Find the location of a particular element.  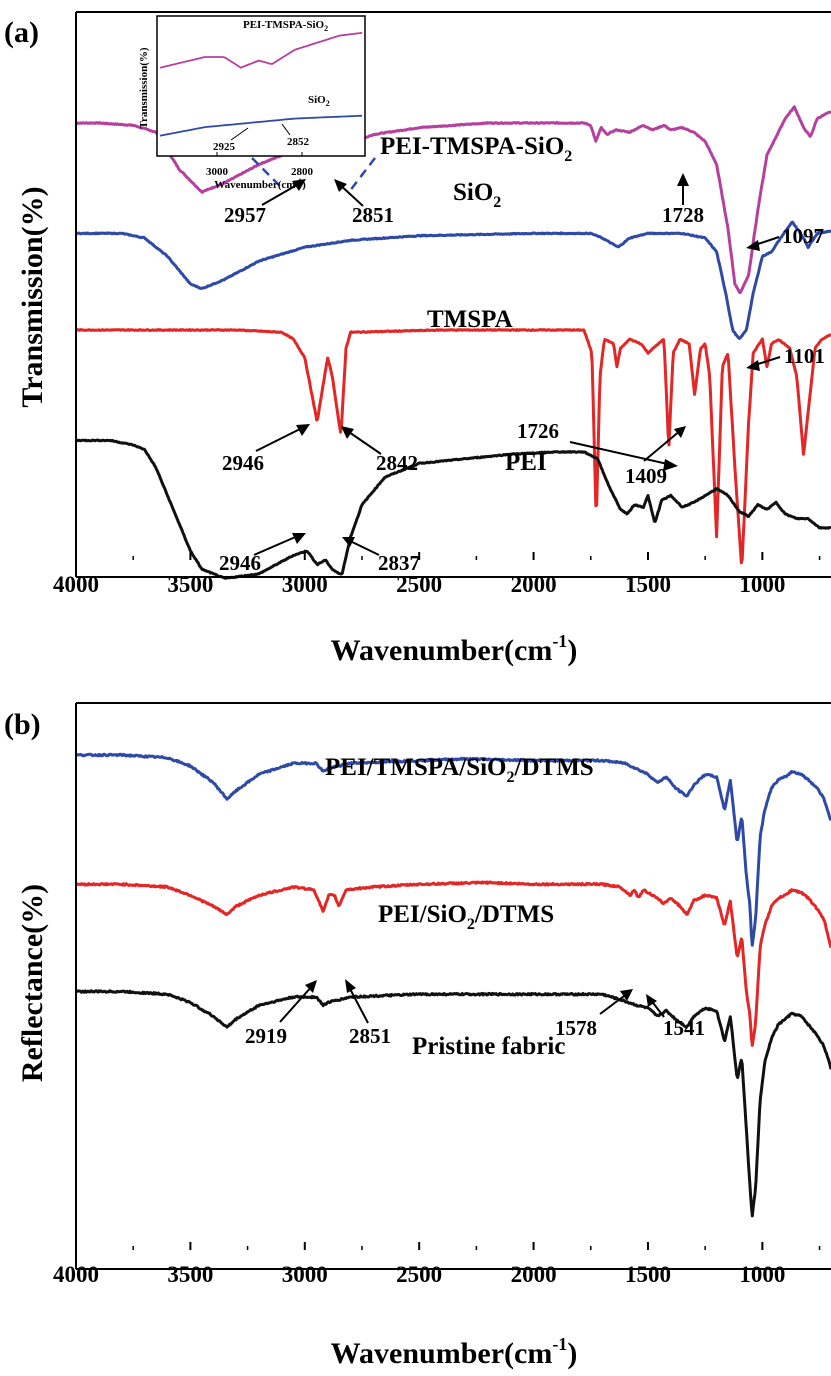

inset-tick-label: 3000 is located at coordinates (217, 172).